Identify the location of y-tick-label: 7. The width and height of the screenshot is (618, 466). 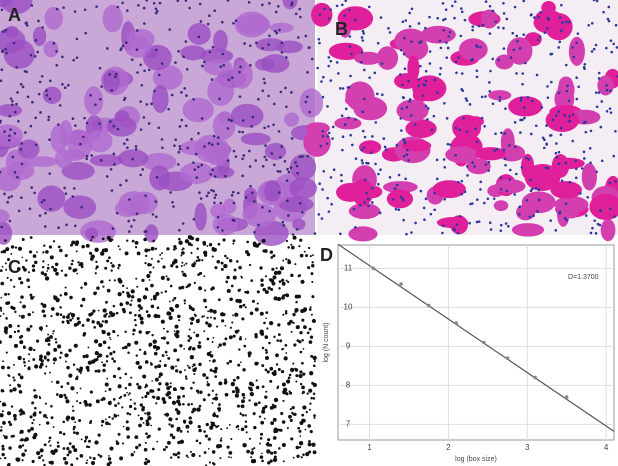
(348, 424).